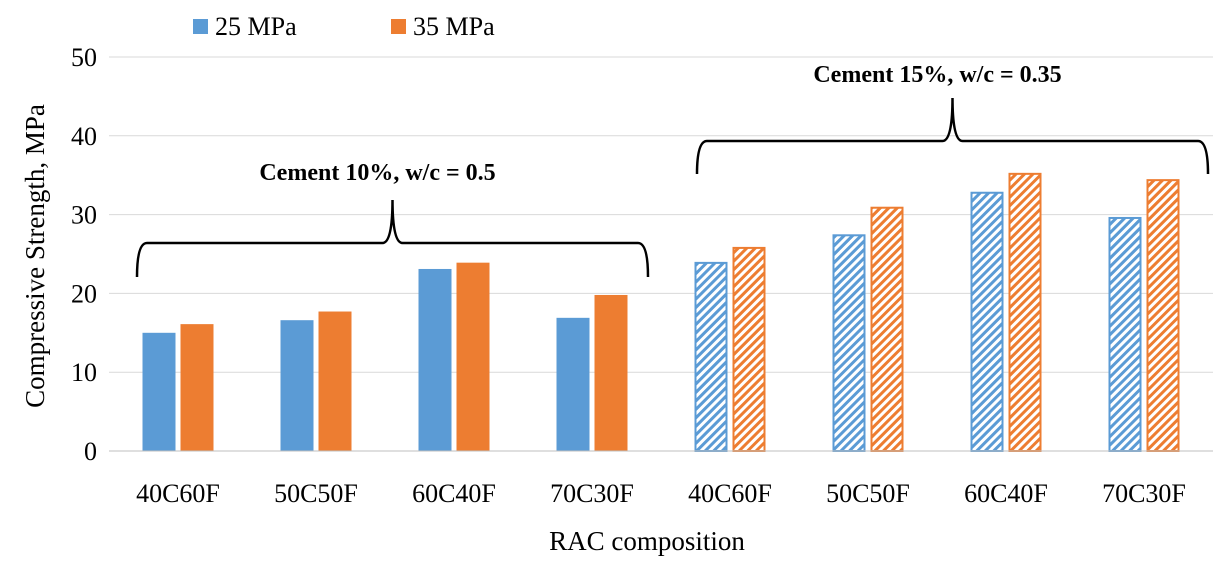 The height and width of the screenshot is (561, 1221). Describe the element at coordinates (84, 57) in the screenshot. I see `y-tick-label: 50` at that location.